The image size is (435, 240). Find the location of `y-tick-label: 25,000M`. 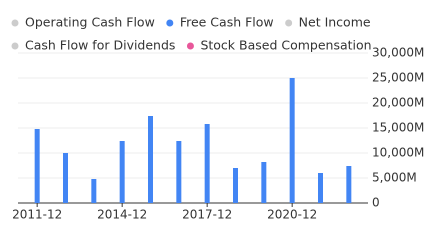

y-tick-label: 25,000M is located at coordinates (398, 78).